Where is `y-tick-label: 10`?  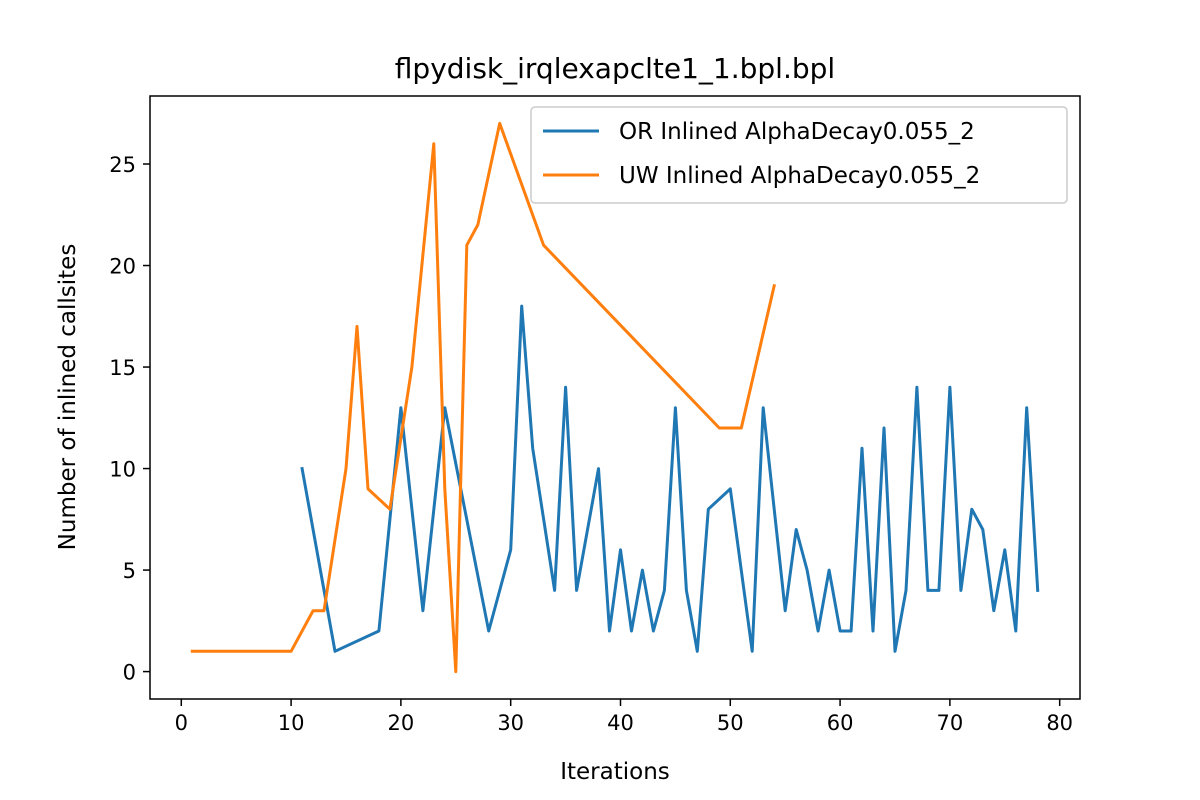
y-tick-label: 10 is located at coordinates (122, 470).